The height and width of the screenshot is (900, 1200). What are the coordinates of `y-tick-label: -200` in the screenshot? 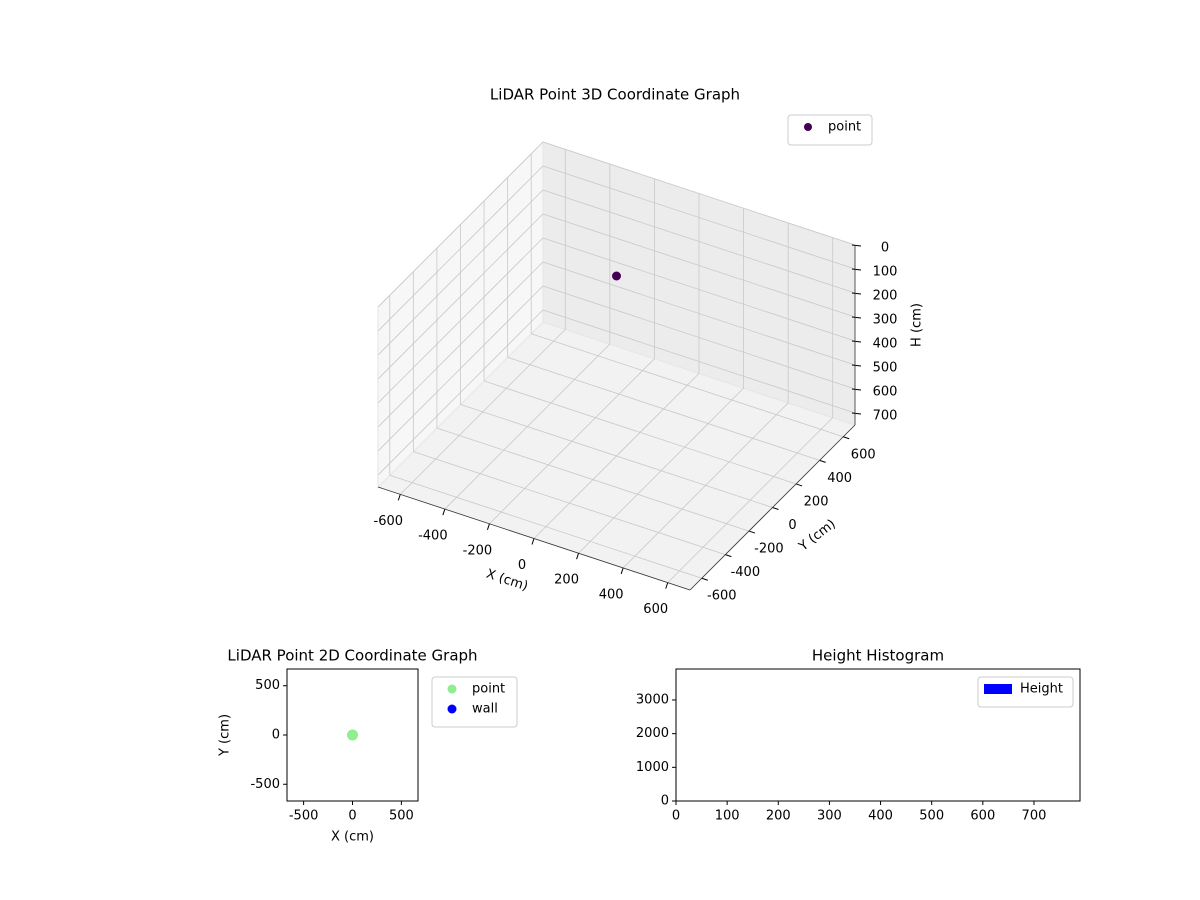 It's located at (769, 549).